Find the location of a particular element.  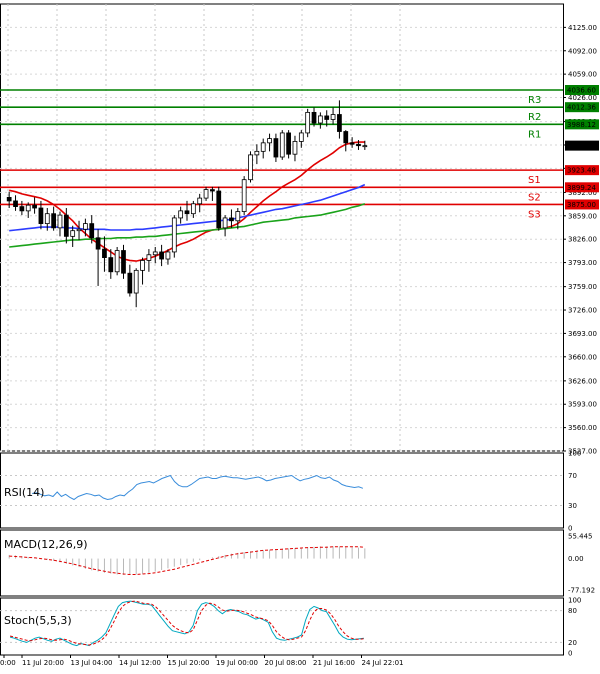

level-value-label: 3923.48 is located at coordinates (581, 171).